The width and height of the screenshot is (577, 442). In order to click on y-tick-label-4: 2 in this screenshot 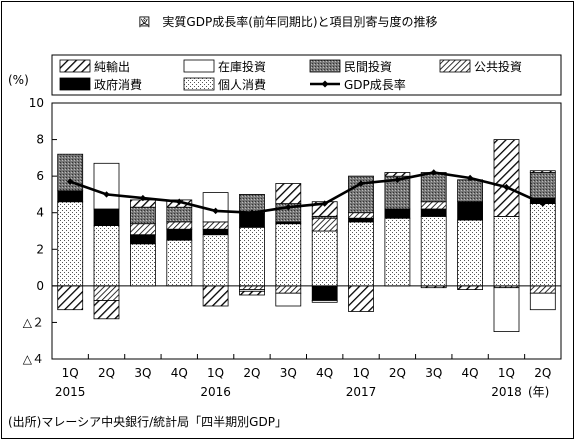, I will do `click(40, 249)`.